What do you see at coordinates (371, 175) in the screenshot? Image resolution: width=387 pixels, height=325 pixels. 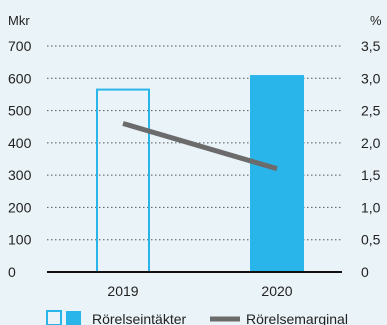 I see `right-tick-label: 1,5` at bounding box center [371, 175].